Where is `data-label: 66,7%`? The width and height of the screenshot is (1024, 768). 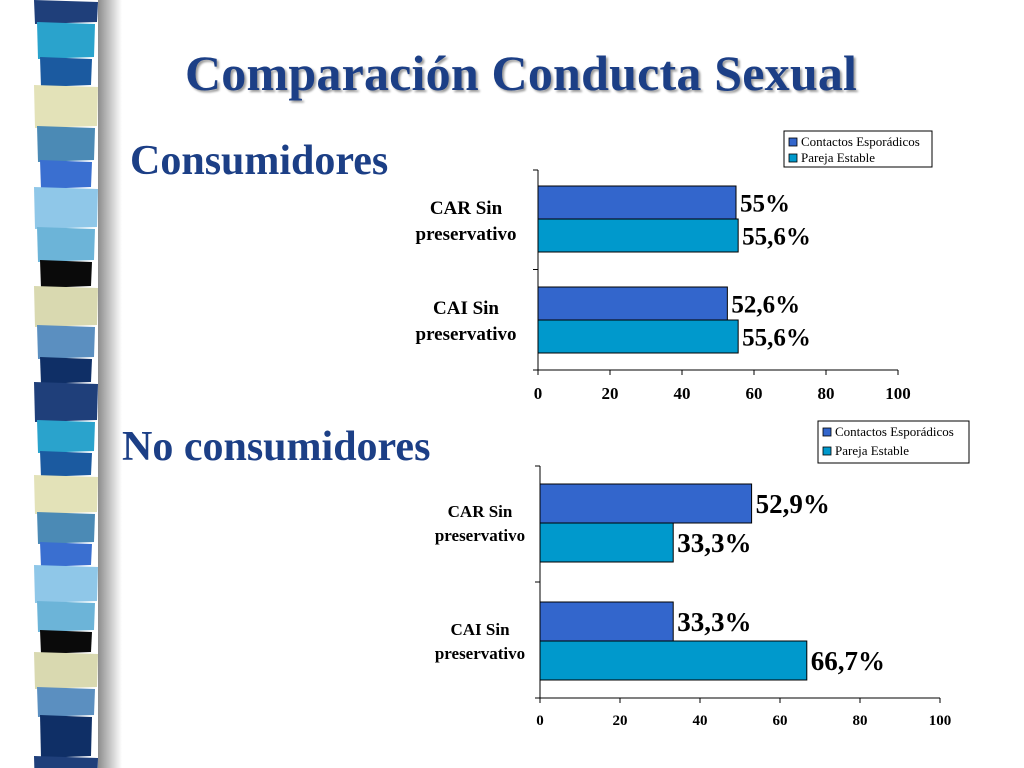 data-label: 66,7% is located at coordinates (848, 661).